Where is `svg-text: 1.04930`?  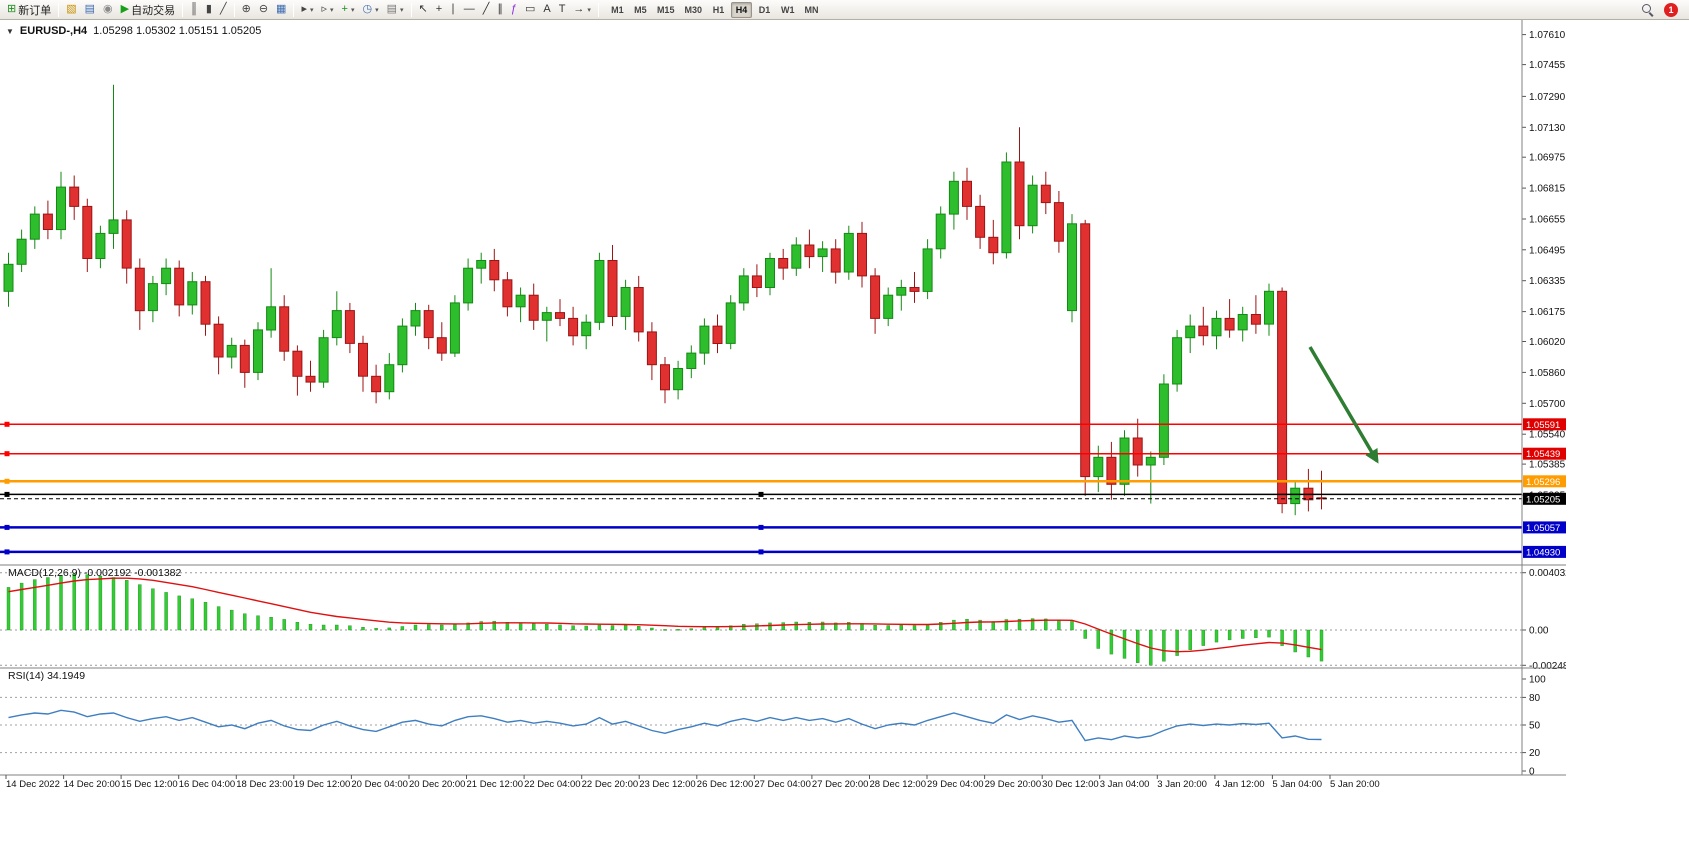 svg-text: 1.04930 is located at coordinates (1543, 552).